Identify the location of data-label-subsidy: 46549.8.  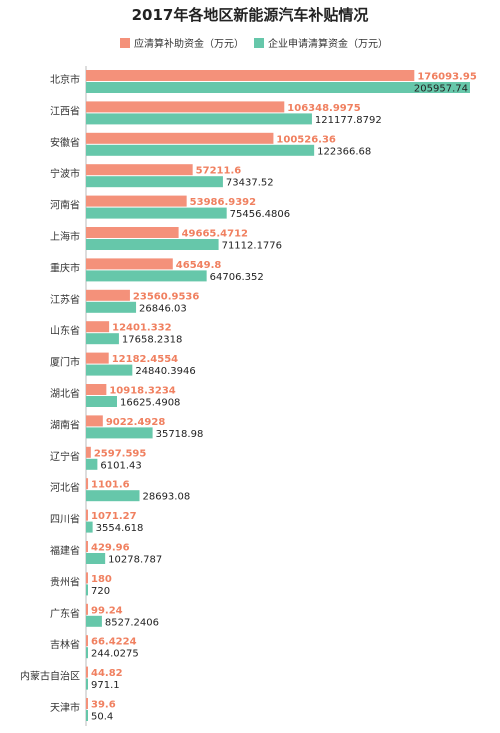
(199, 265).